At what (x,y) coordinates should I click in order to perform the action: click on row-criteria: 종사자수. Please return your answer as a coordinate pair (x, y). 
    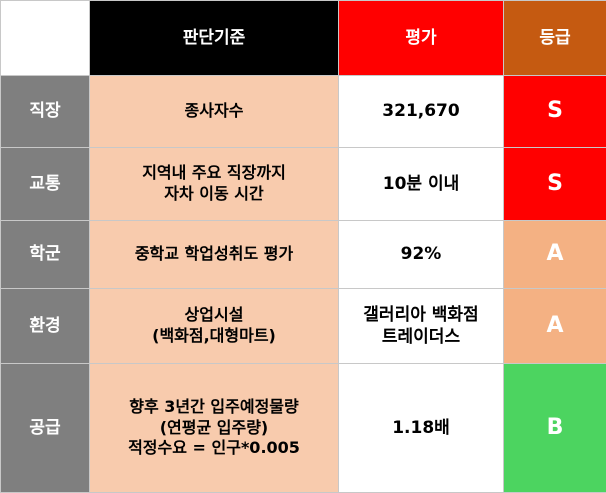
    Looking at the image, I should click on (214, 112).